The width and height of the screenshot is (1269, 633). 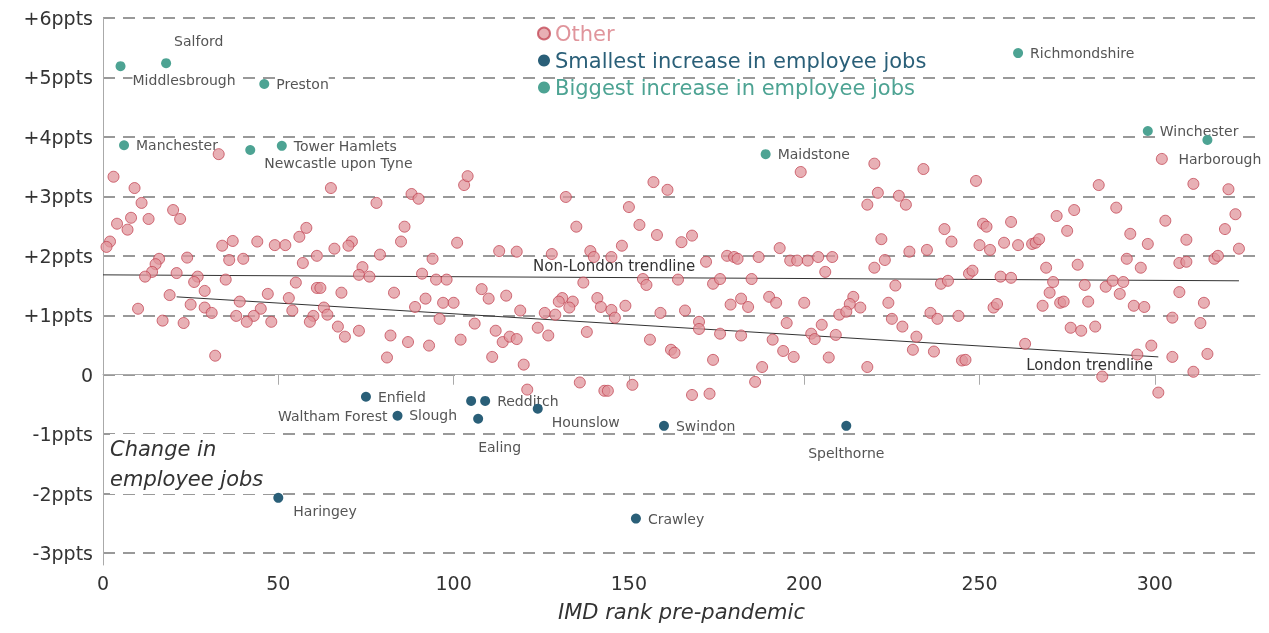 What do you see at coordinates (62, 434) in the screenshot?
I see `y-tick-label: -1ppts` at bounding box center [62, 434].